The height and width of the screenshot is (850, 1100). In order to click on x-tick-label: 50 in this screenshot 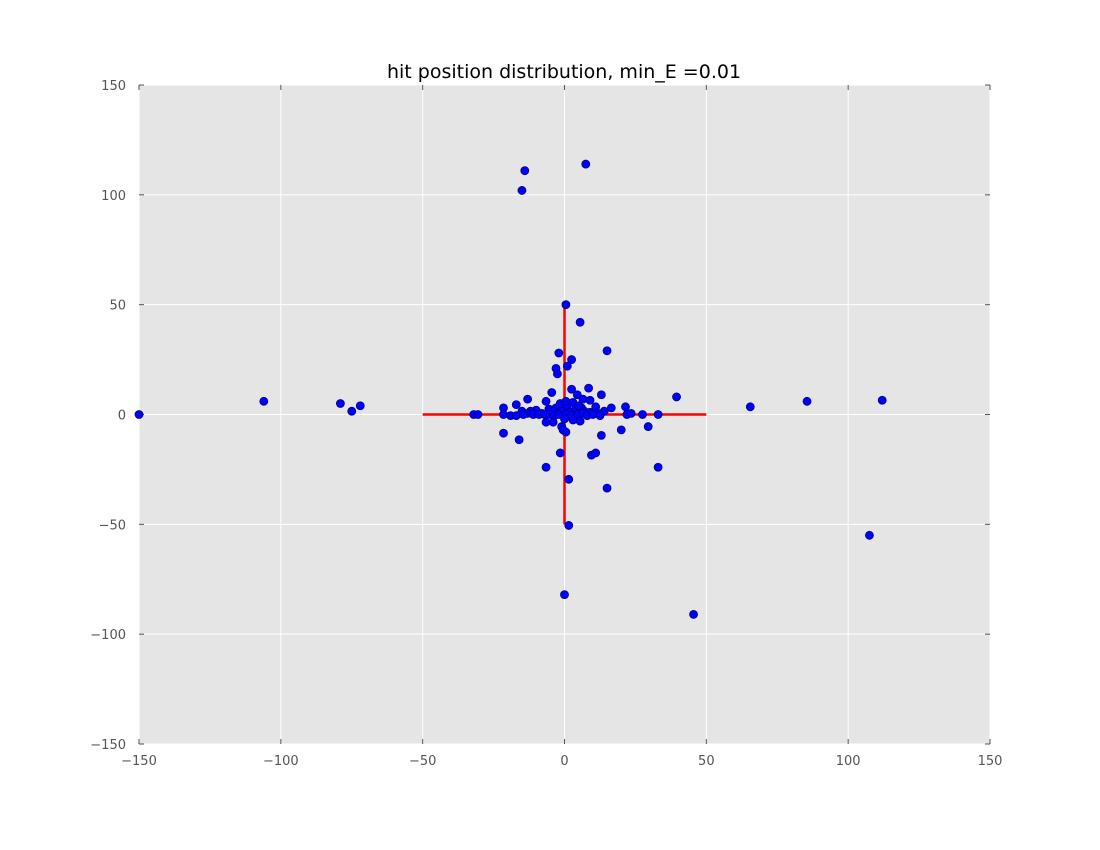, I will do `click(706, 761)`.